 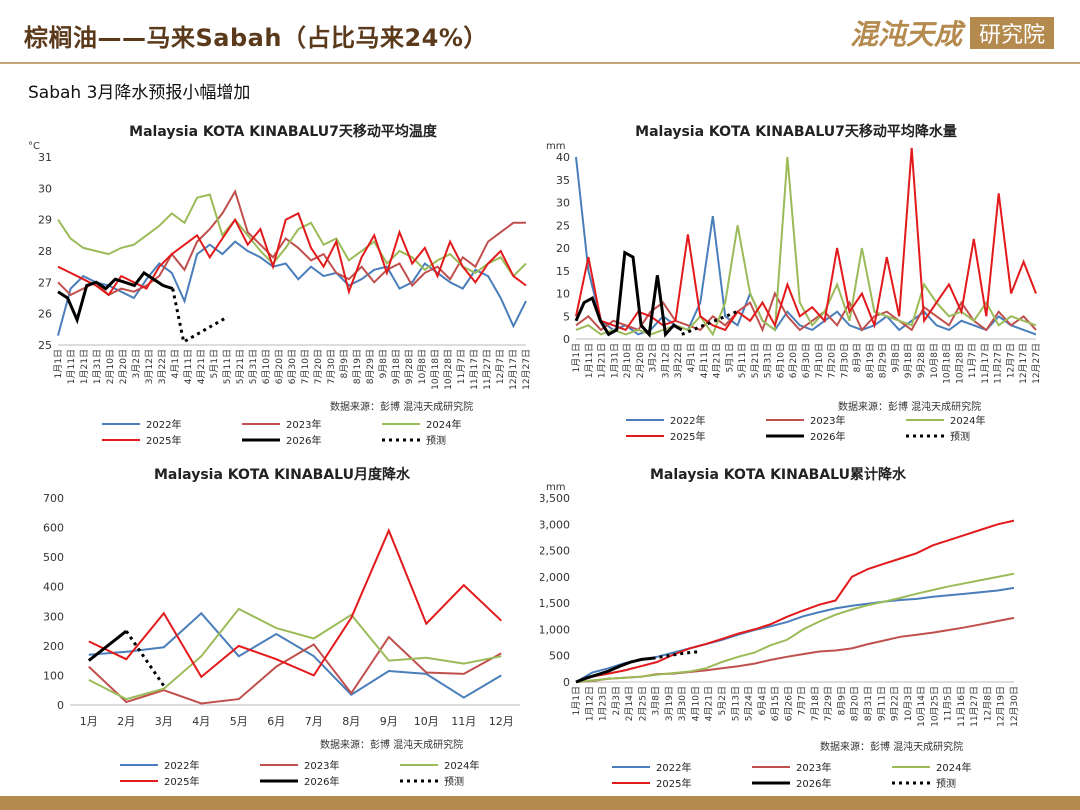 I want to click on x-tick-label: 2月20日, so click(x=123, y=366).